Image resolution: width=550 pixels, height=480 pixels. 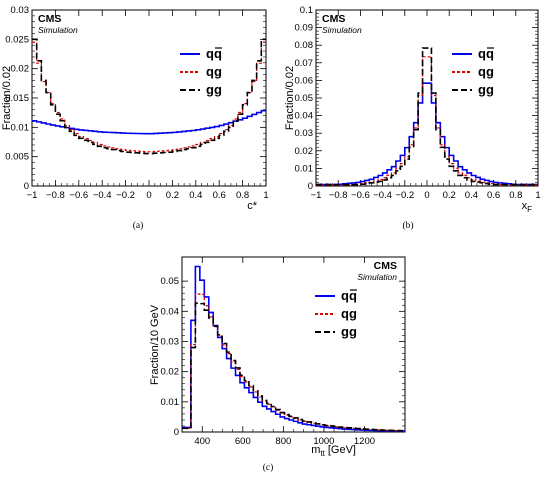 I want to click on y-tick-label: 0.005, so click(x=17, y=157).